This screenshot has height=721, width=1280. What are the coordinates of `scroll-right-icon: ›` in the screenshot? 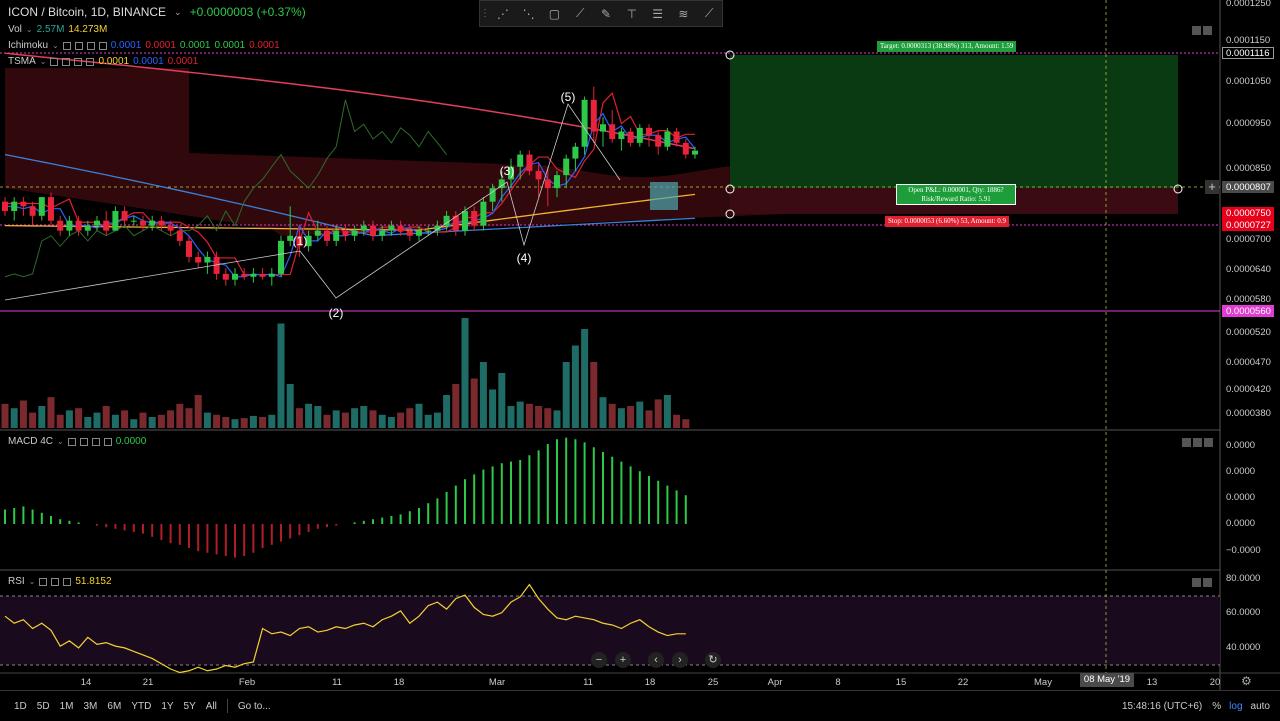 It's located at (680, 660).